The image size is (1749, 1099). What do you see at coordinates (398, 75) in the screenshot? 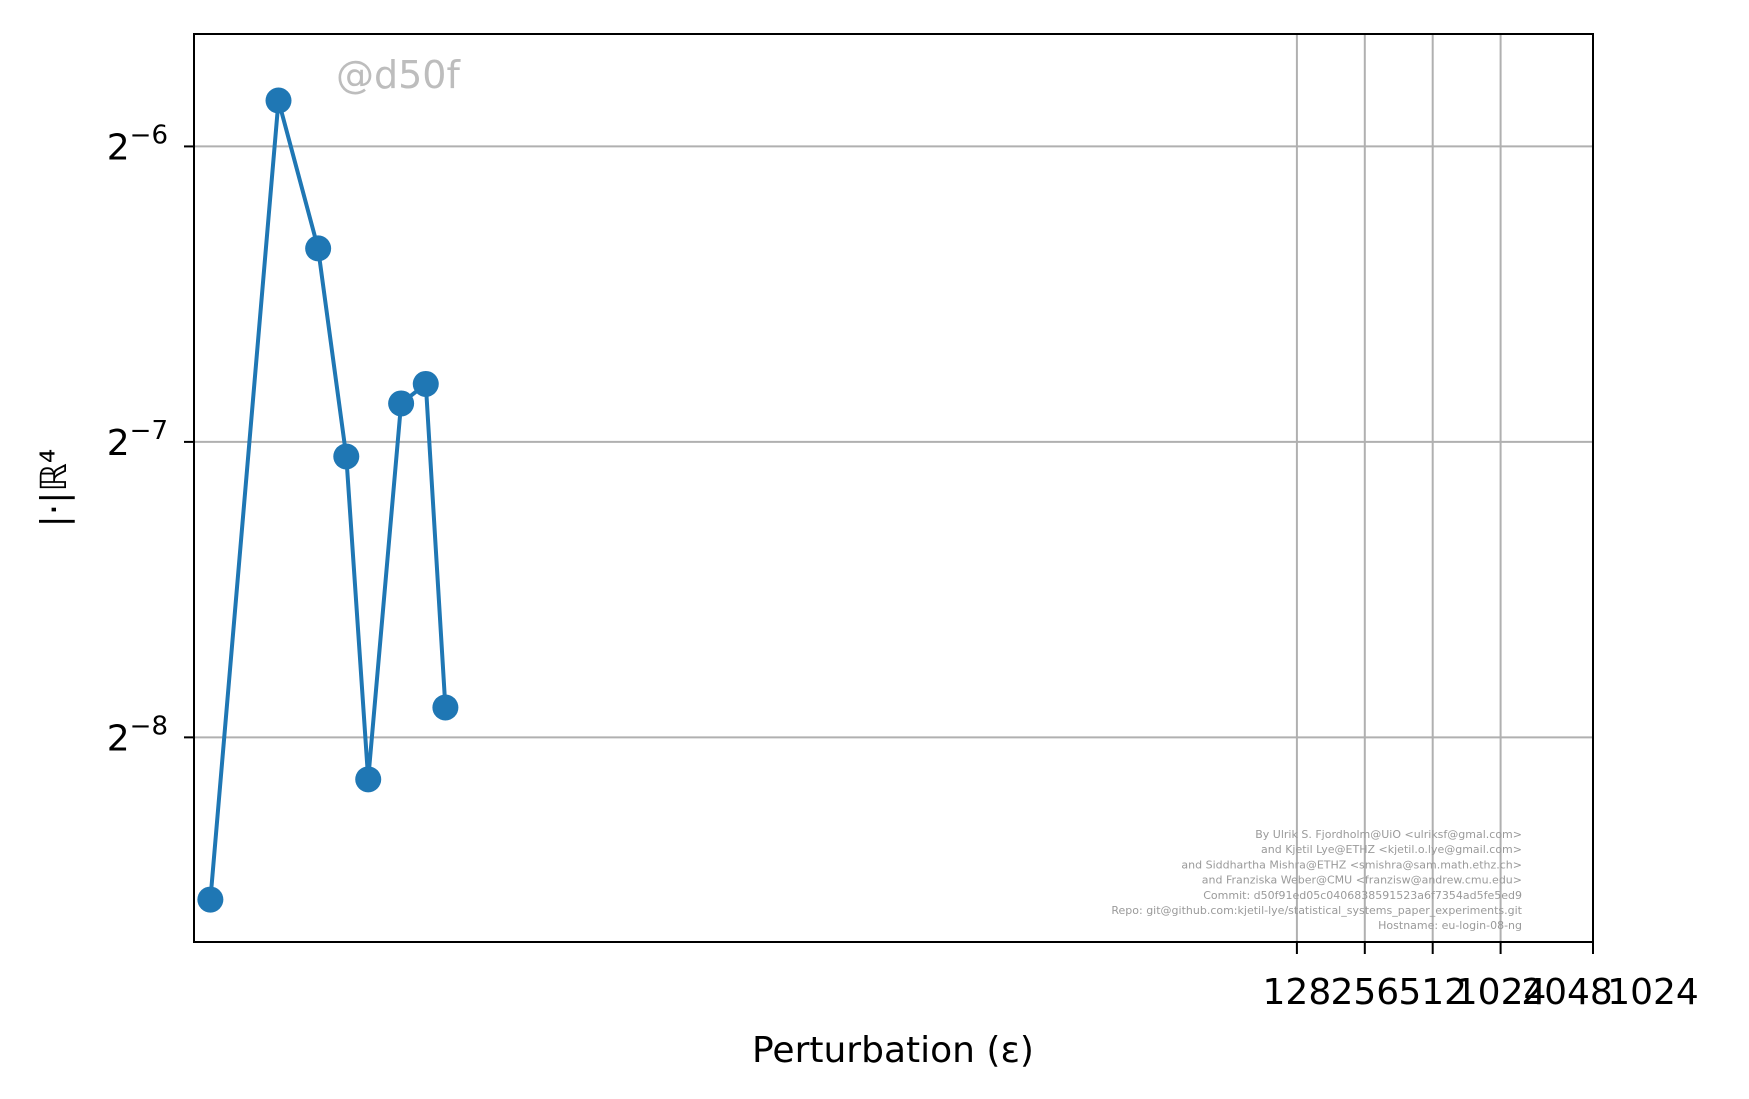
I see `watermark: @d50f` at bounding box center [398, 75].